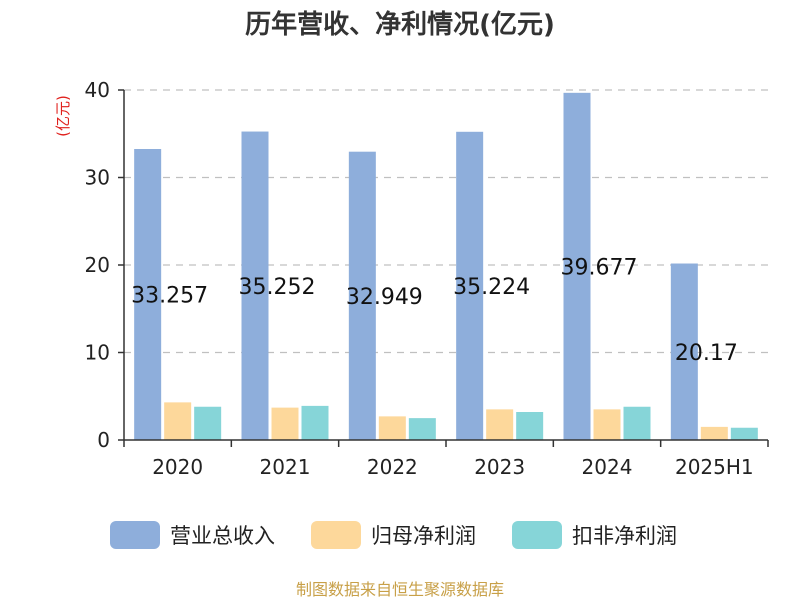  What do you see at coordinates (97, 178) in the screenshot?
I see `y-tick-label: 30` at bounding box center [97, 178].